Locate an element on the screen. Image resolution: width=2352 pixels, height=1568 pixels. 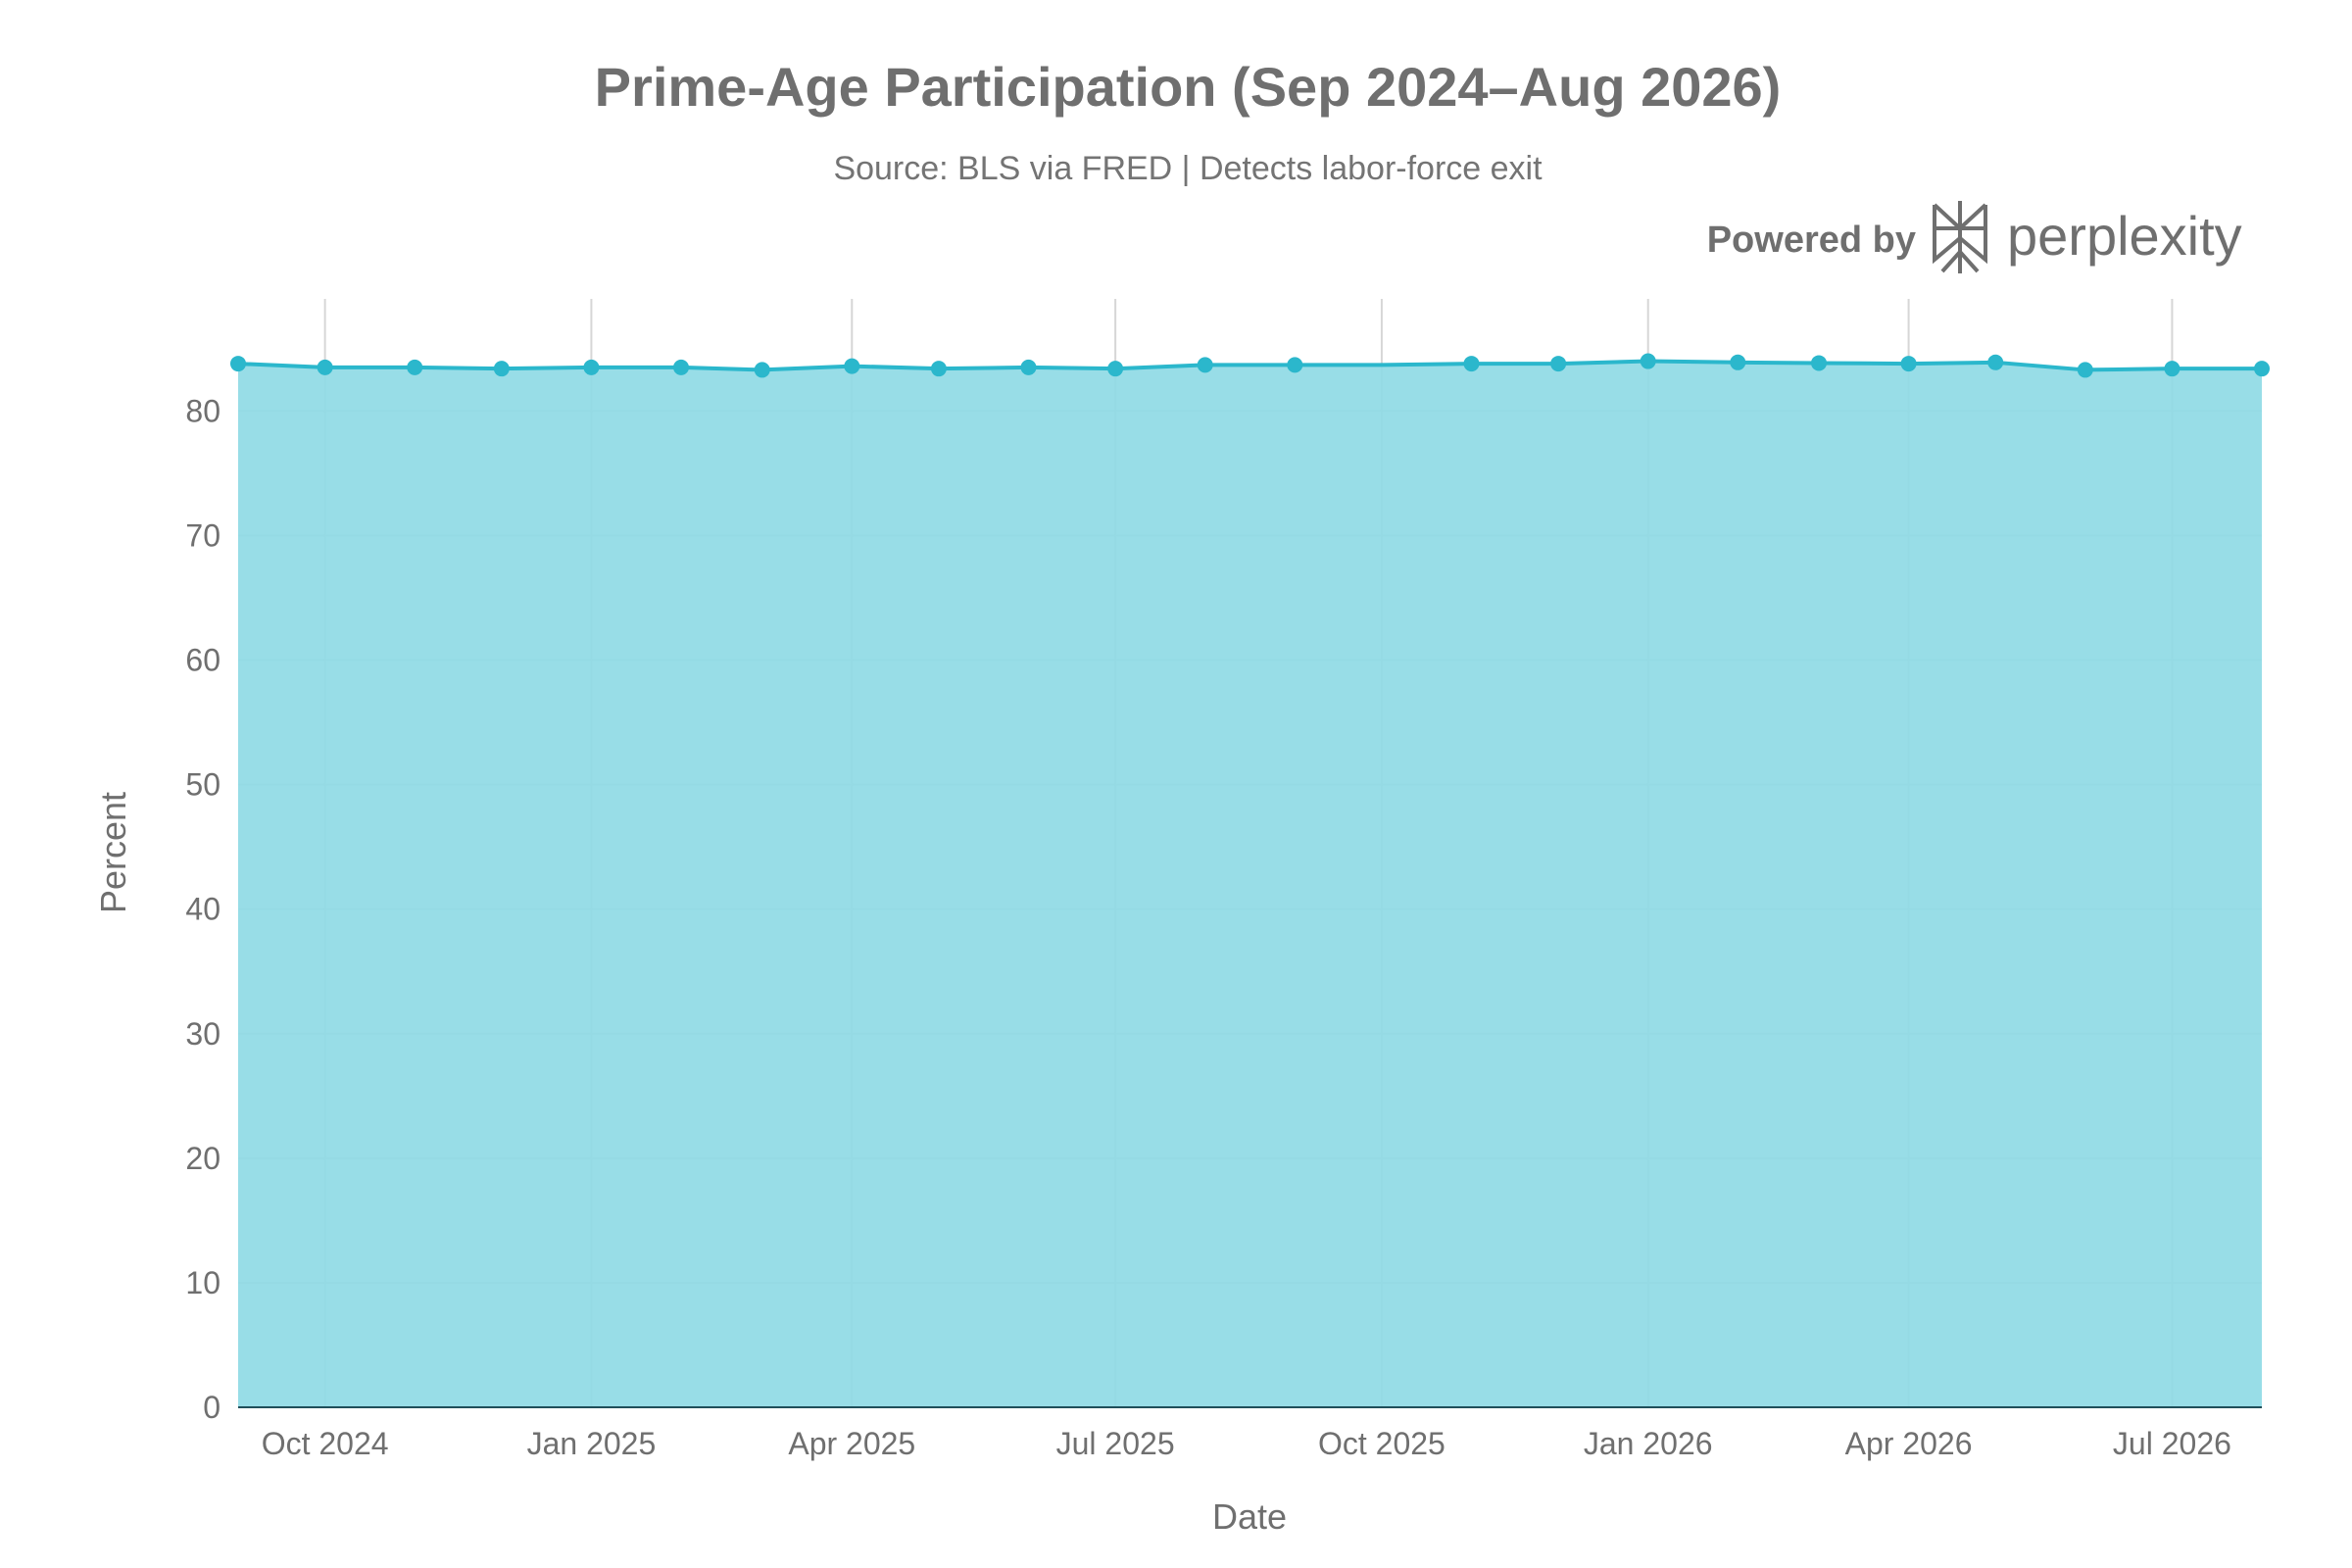
perplexity-brand-name: perplexity is located at coordinates (2124, 236).